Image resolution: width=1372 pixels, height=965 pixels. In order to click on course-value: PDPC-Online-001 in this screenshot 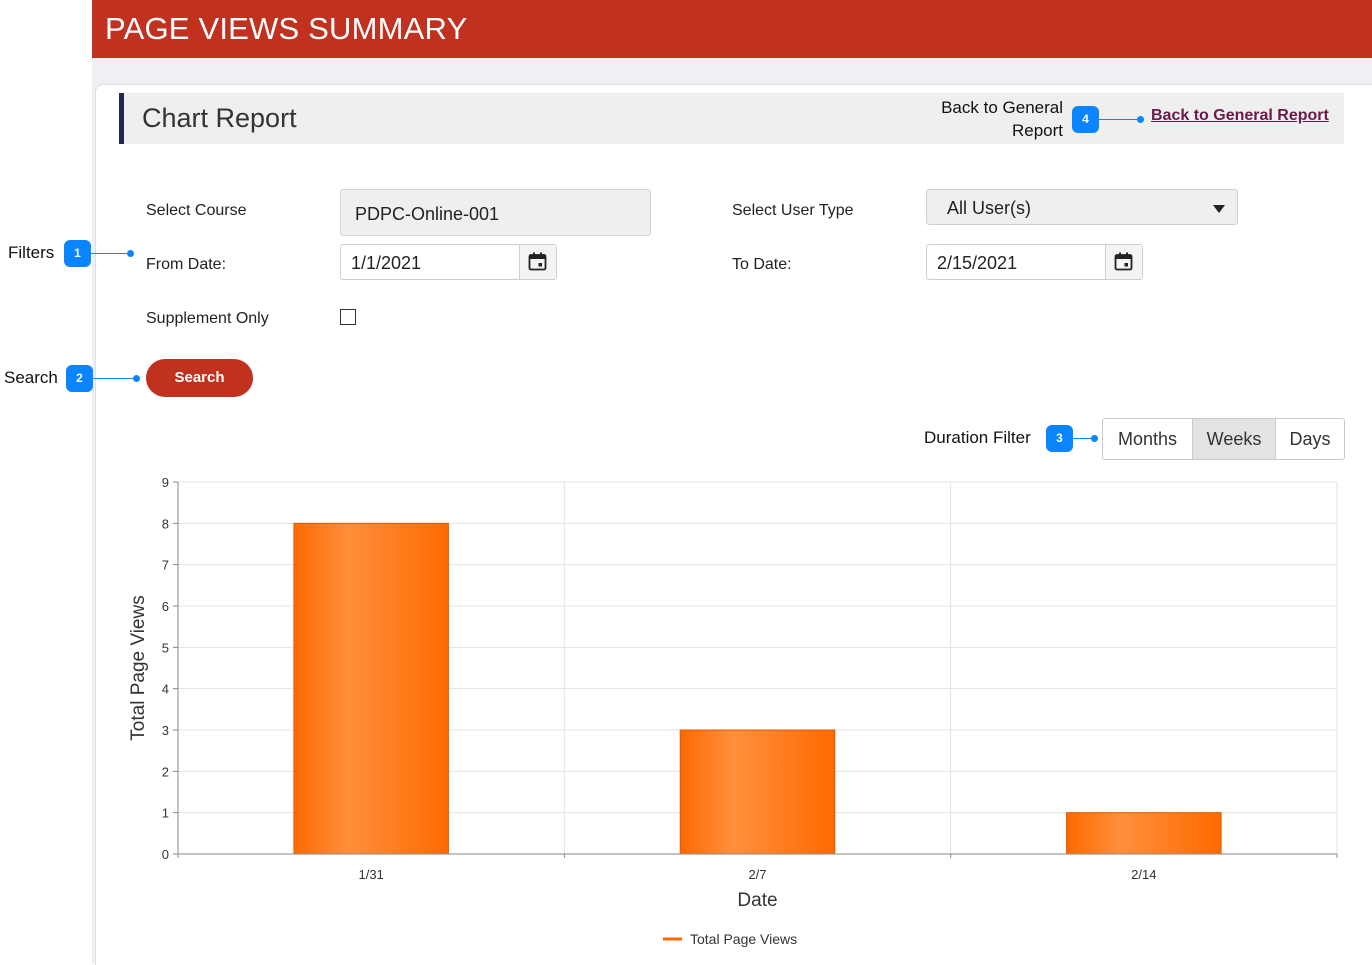, I will do `click(427, 214)`.